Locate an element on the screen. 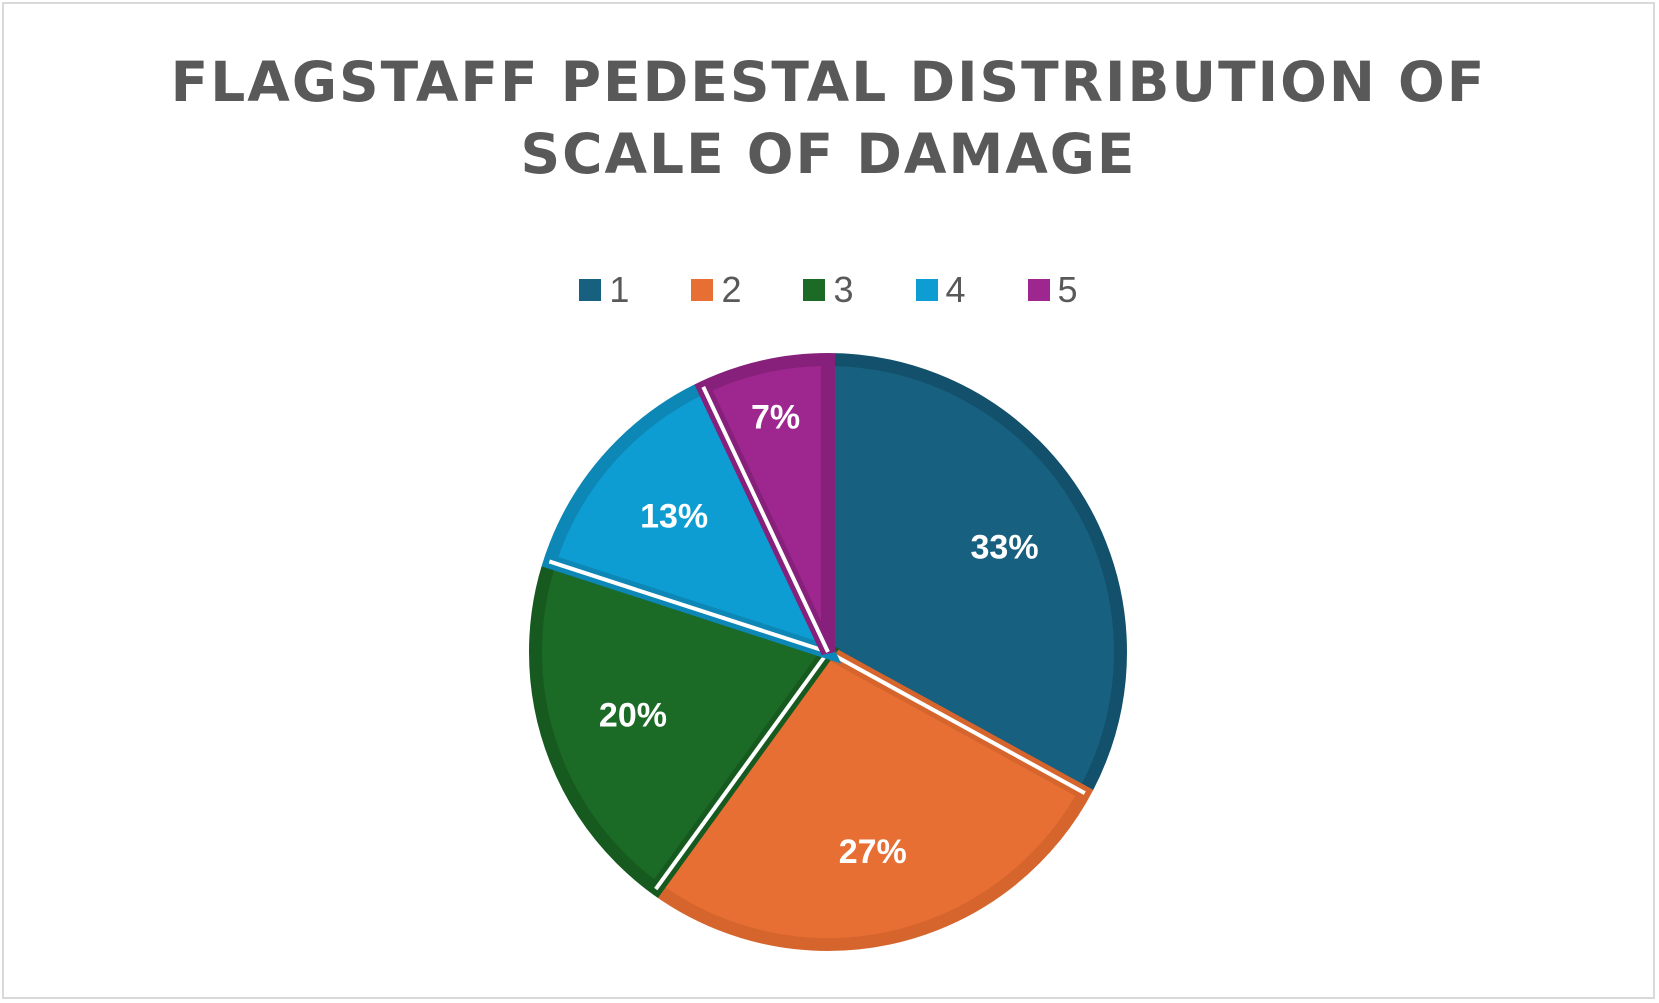 The width and height of the screenshot is (1659, 1003). data-label-2: 27% is located at coordinates (873, 852).